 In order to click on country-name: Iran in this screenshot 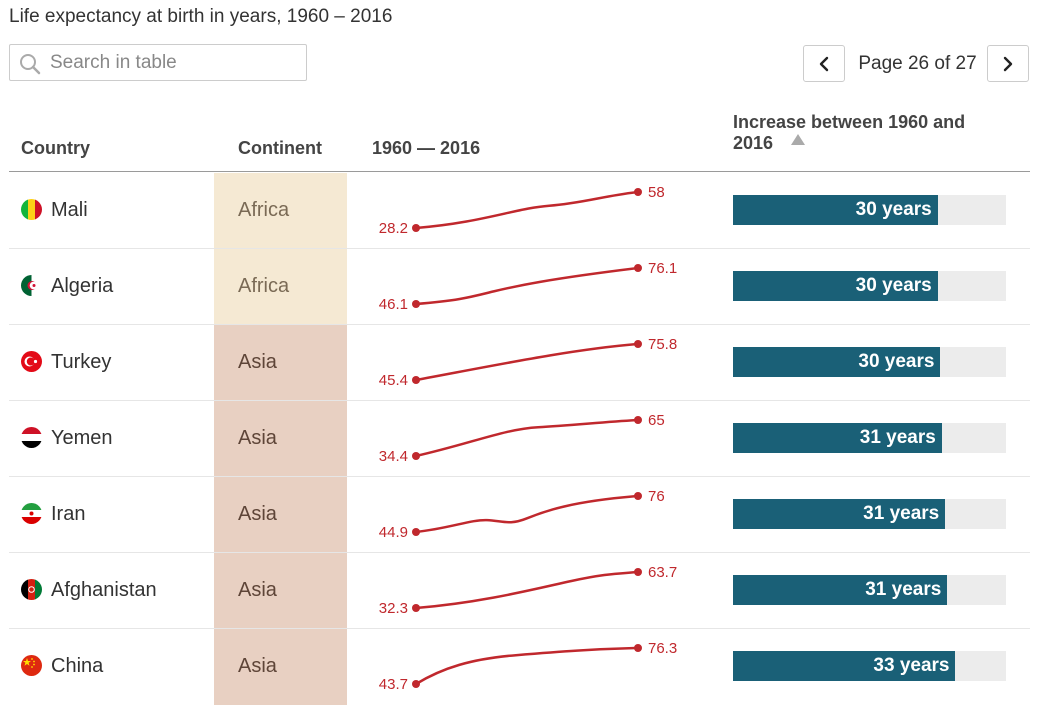, I will do `click(68, 514)`.